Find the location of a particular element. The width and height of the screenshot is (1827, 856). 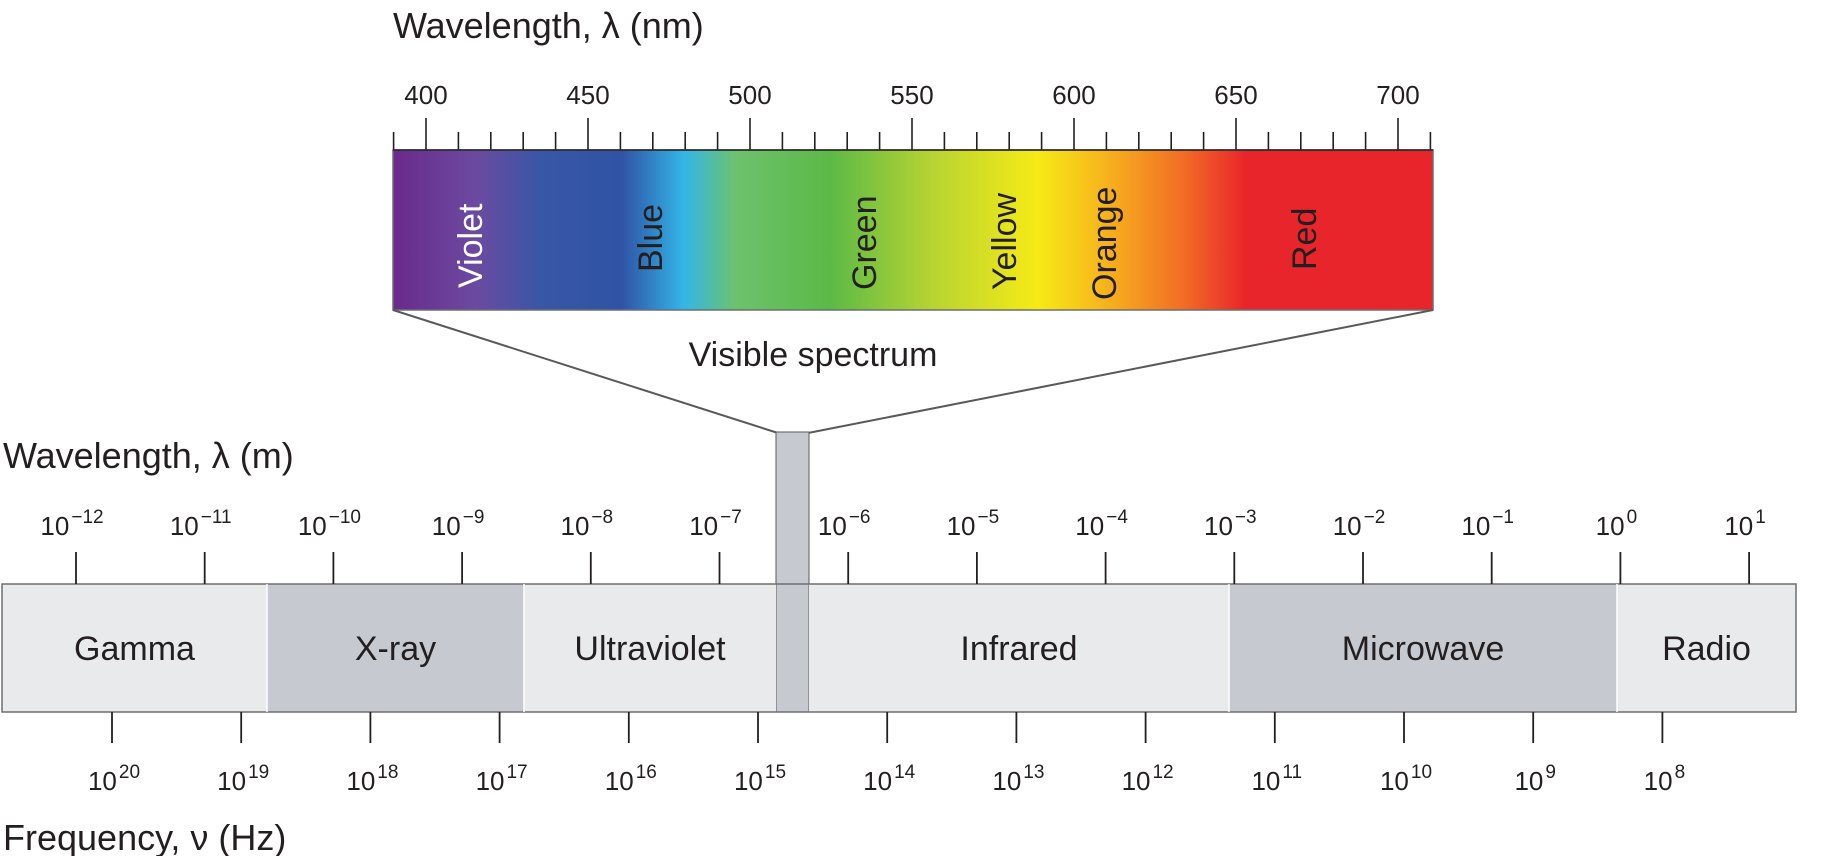

wavelength-tick-label: 10 −2 is located at coordinates (1359, 524).